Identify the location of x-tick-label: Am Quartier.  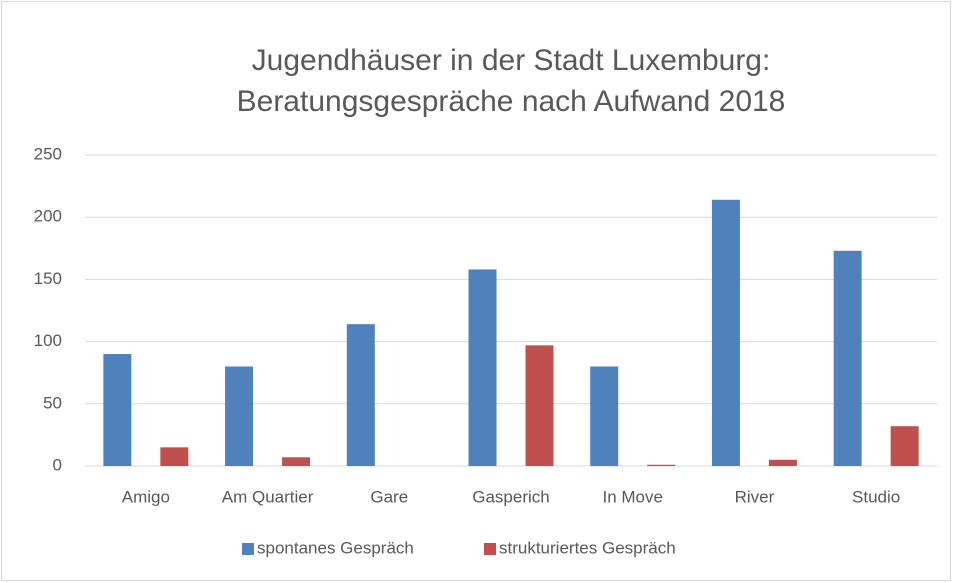
(268, 496).